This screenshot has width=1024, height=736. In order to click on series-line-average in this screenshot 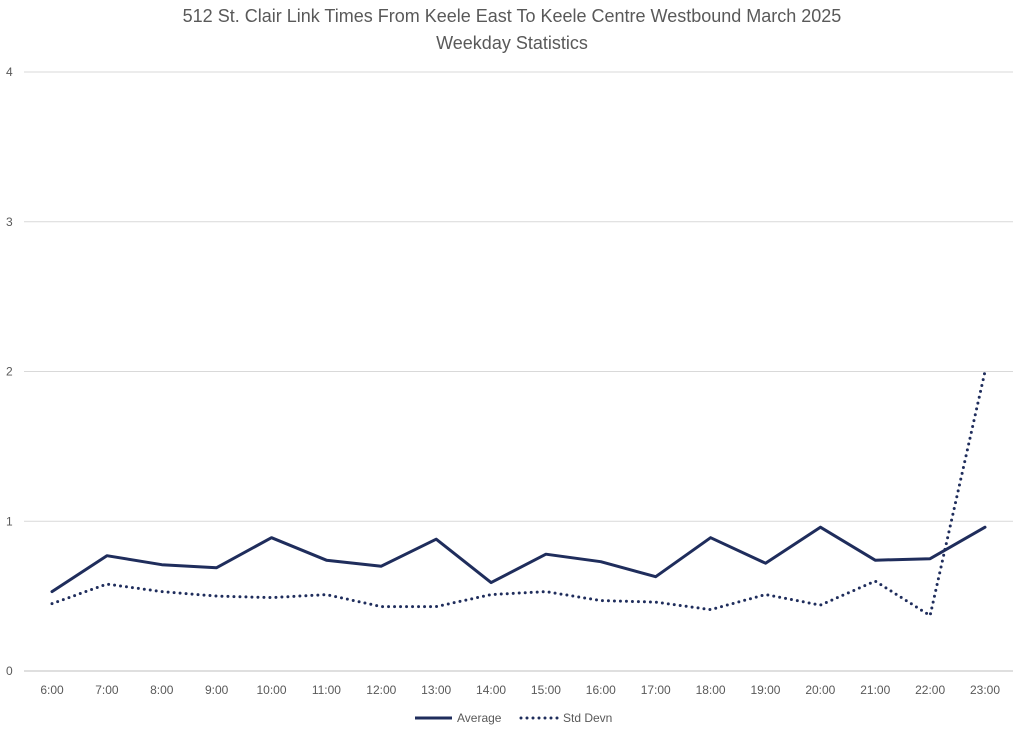, I will do `click(518, 559)`.